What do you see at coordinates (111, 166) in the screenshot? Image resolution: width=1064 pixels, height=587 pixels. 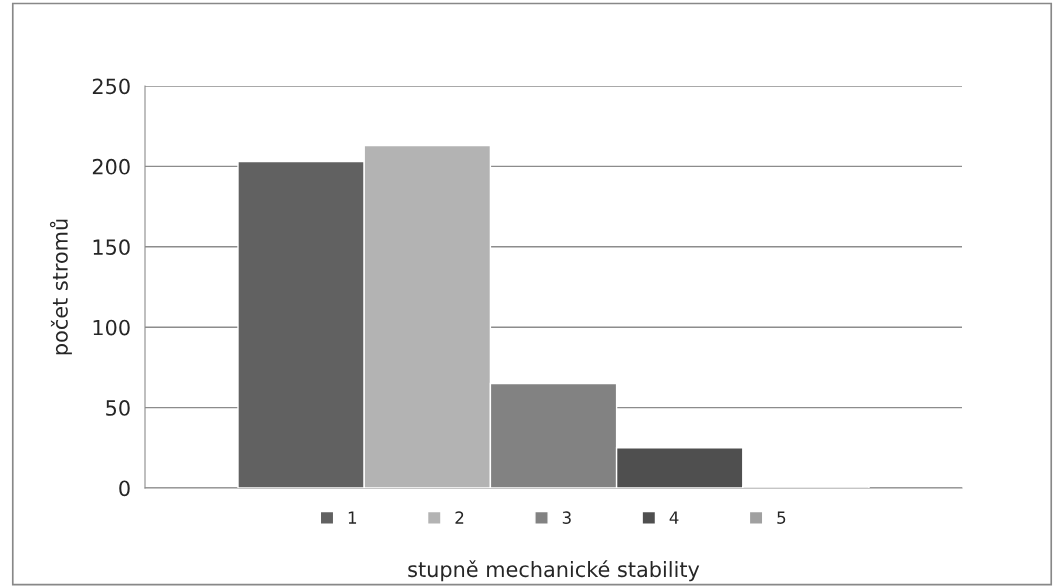 I see `y-tick-label: 200` at bounding box center [111, 166].